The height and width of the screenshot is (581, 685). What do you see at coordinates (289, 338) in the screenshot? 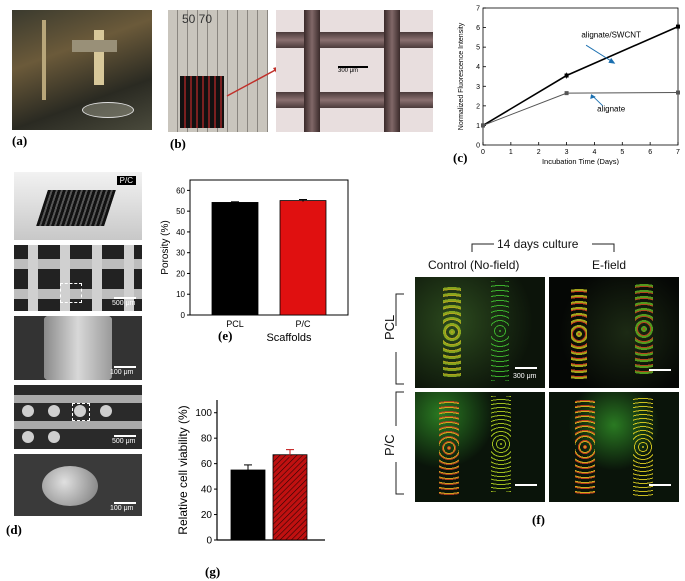
I see `x-axis-label: Scaffolds` at bounding box center [289, 338].